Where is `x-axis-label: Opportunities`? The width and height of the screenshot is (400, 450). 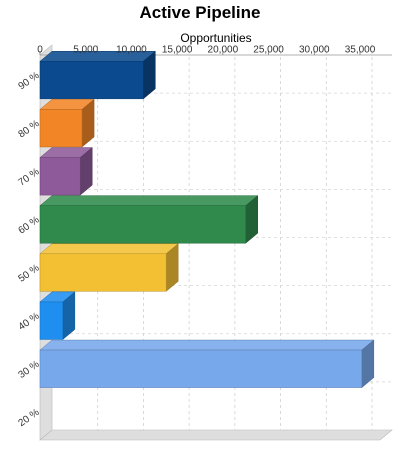 x-axis-label: Opportunities is located at coordinates (215, 38).